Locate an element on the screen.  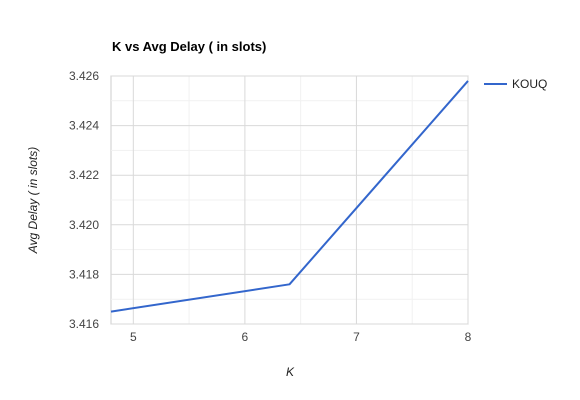
x-tick-label: 8 is located at coordinates (468, 337).